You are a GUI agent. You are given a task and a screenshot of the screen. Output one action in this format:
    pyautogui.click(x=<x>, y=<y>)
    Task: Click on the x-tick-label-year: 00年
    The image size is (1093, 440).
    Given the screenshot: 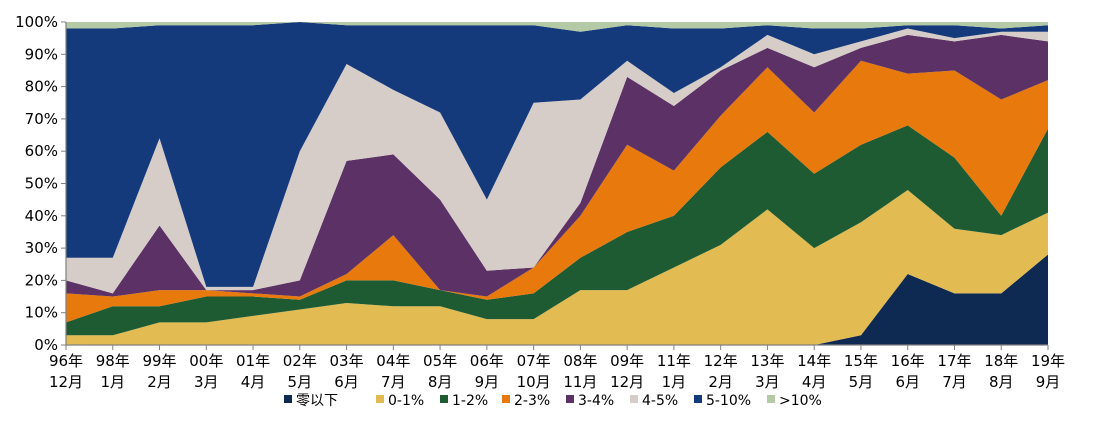 What is the action you would take?
    pyautogui.click(x=206, y=361)
    